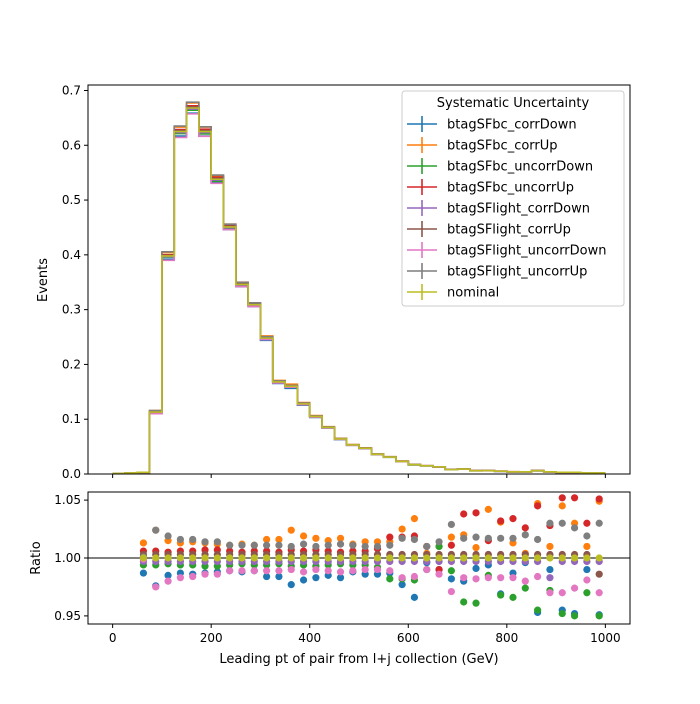  Describe the element at coordinates (71, 255) in the screenshot. I see `events-y-tick-label: 0.4` at that location.